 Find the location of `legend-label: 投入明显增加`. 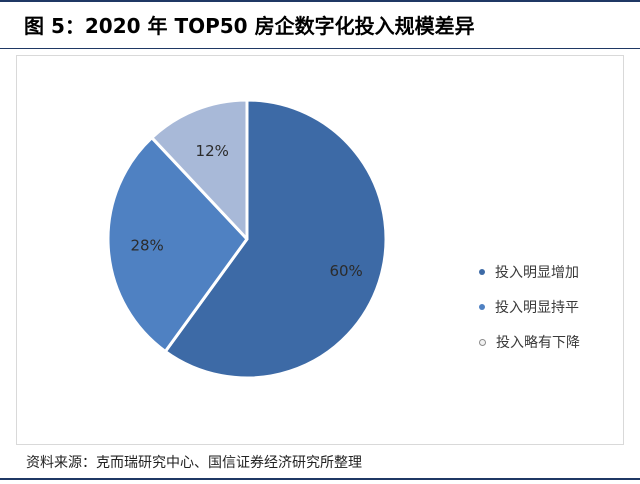

legend-label: 投入明显增加 is located at coordinates (537, 273).